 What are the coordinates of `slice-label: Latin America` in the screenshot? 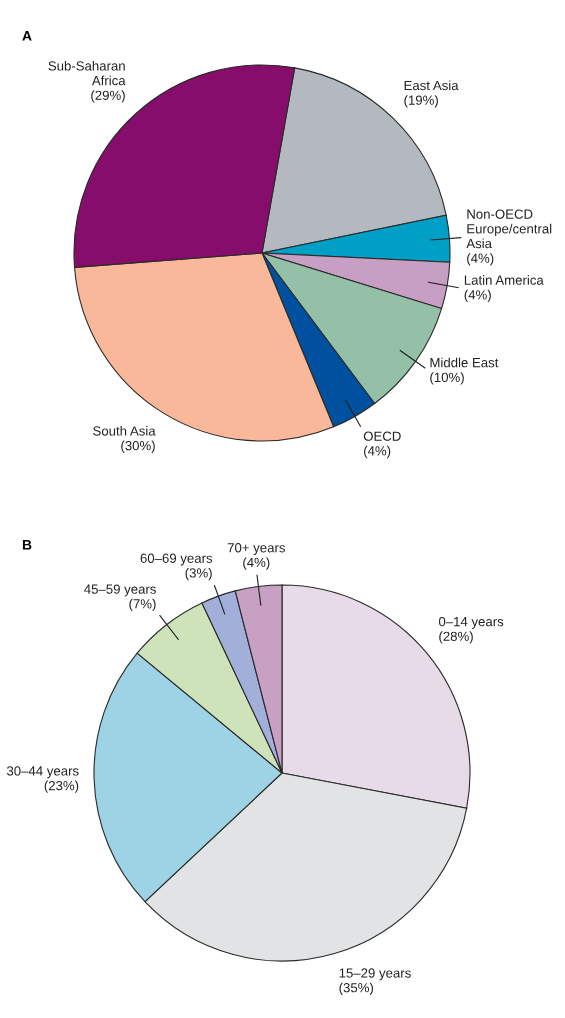 It's located at (504, 280).